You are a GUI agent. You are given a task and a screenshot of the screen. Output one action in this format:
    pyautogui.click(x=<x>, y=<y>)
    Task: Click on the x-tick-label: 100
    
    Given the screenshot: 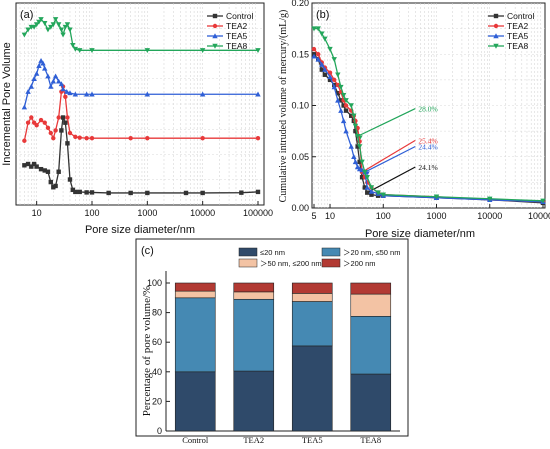 What is the action you would take?
    pyautogui.click(x=383, y=216)
    